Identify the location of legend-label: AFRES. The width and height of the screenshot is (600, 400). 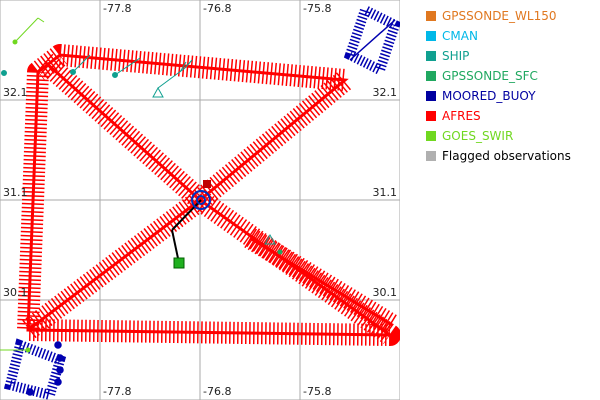
(461, 116).